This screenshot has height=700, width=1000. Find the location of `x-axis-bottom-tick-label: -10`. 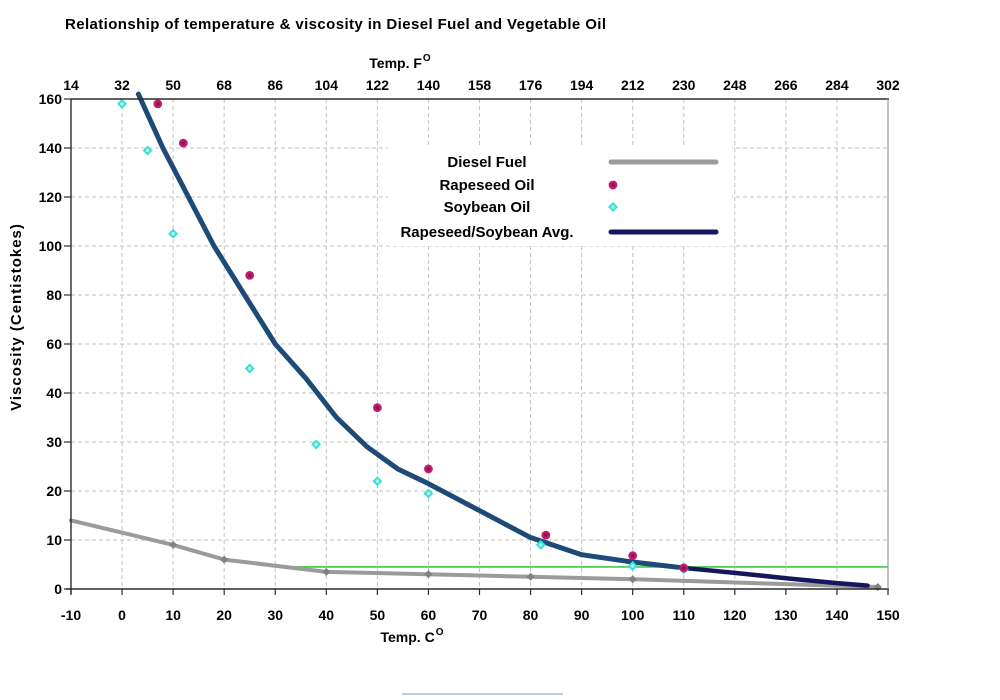

x-axis-bottom-tick-label: -10 is located at coordinates (71, 615).